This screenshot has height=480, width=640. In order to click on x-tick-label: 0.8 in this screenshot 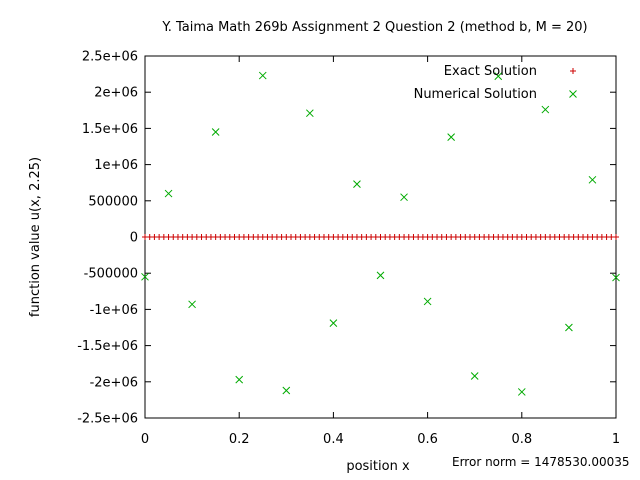, I will do `click(521, 439)`.